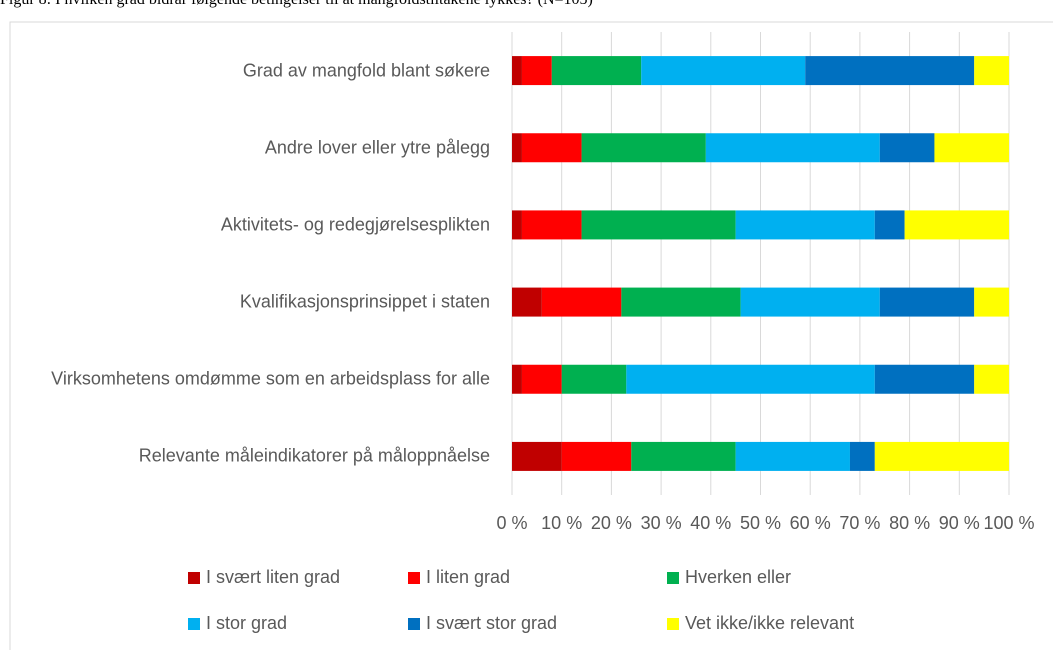 The width and height of the screenshot is (1053, 650). I want to click on legend-label: I stor grad, so click(246, 623).